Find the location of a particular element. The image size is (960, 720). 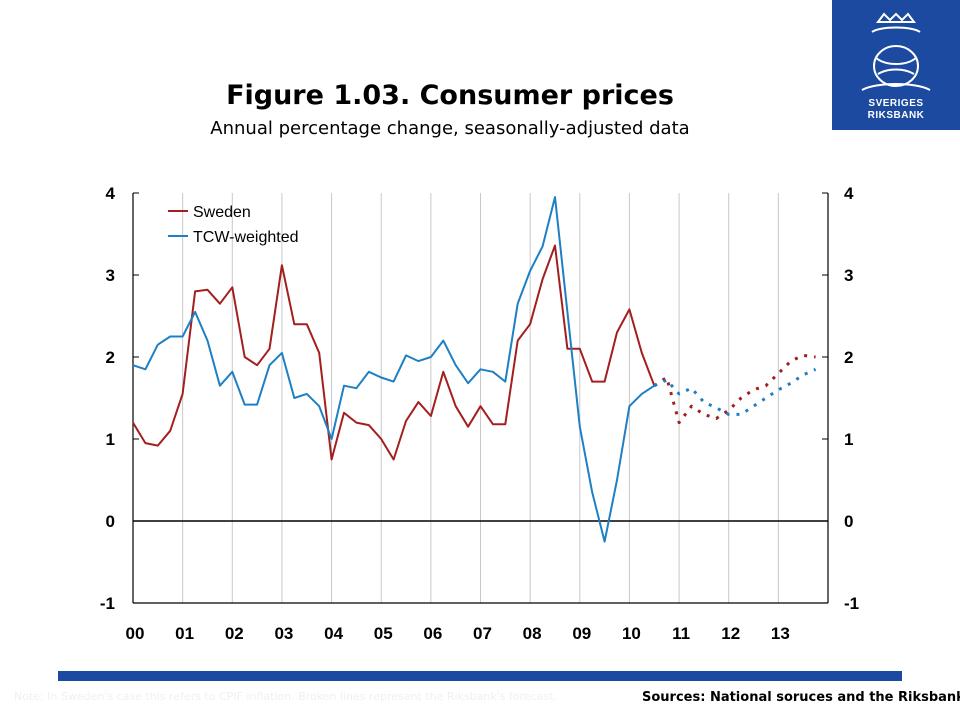

legend-label: TCW-weighted is located at coordinates (246, 237).